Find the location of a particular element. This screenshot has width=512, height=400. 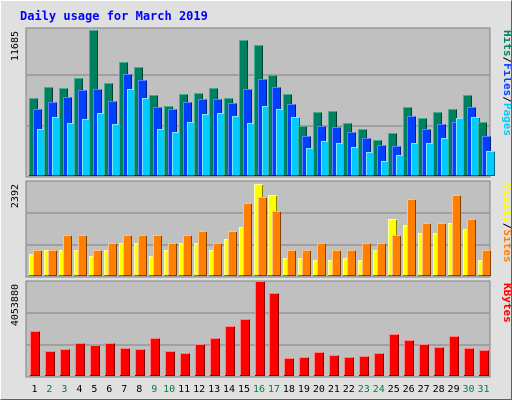

x-tick-label-day-28: 28 is located at coordinates (439, 389).